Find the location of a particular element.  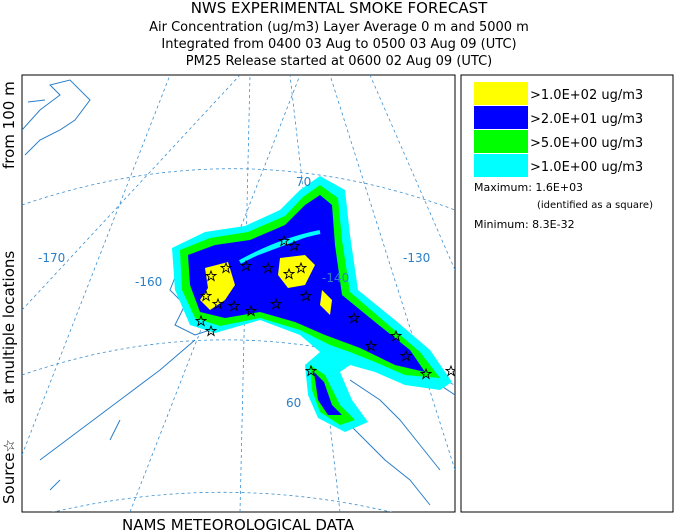

footer: NAMS METEOROLOGICAL DATA is located at coordinates (238, 524).